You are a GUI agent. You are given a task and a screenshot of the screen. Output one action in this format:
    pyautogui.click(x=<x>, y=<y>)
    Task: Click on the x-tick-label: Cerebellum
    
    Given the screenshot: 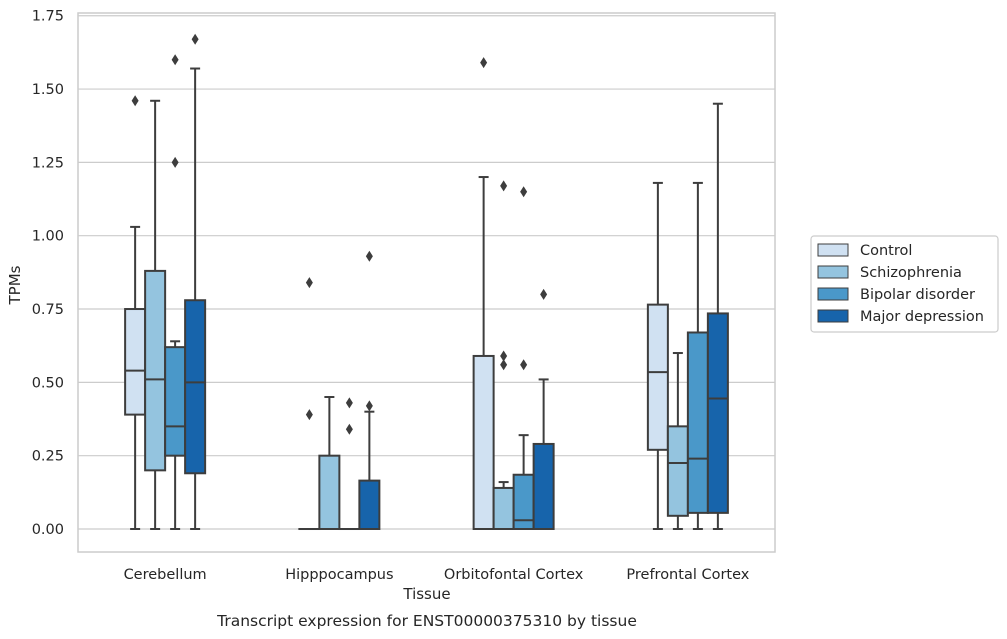 What is the action you would take?
    pyautogui.click(x=165, y=575)
    